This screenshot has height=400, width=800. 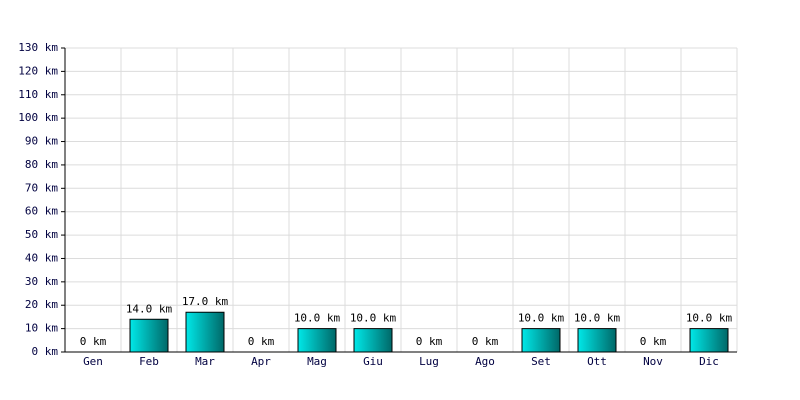 I want to click on value-label: 17.0 km, so click(x=205, y=301).